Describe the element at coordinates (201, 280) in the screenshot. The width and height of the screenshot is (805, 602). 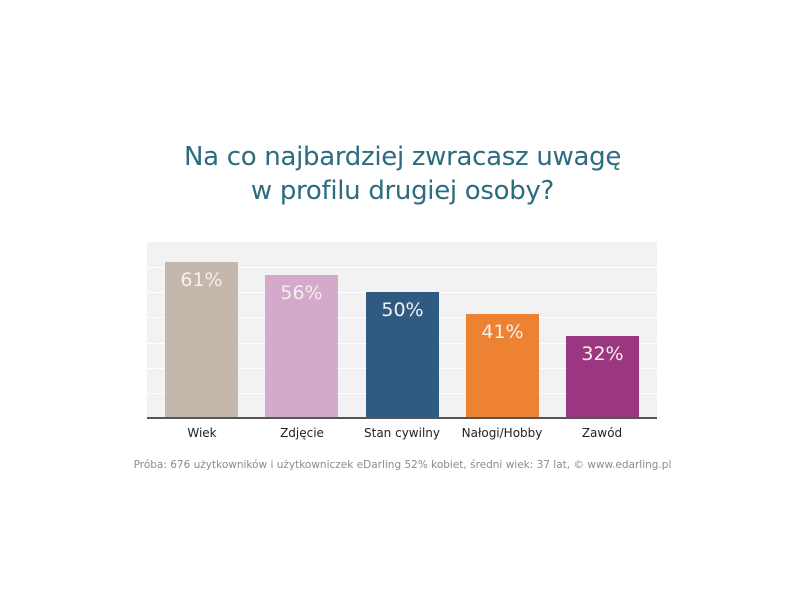
I see `bar-value-label: 61%` at that location.